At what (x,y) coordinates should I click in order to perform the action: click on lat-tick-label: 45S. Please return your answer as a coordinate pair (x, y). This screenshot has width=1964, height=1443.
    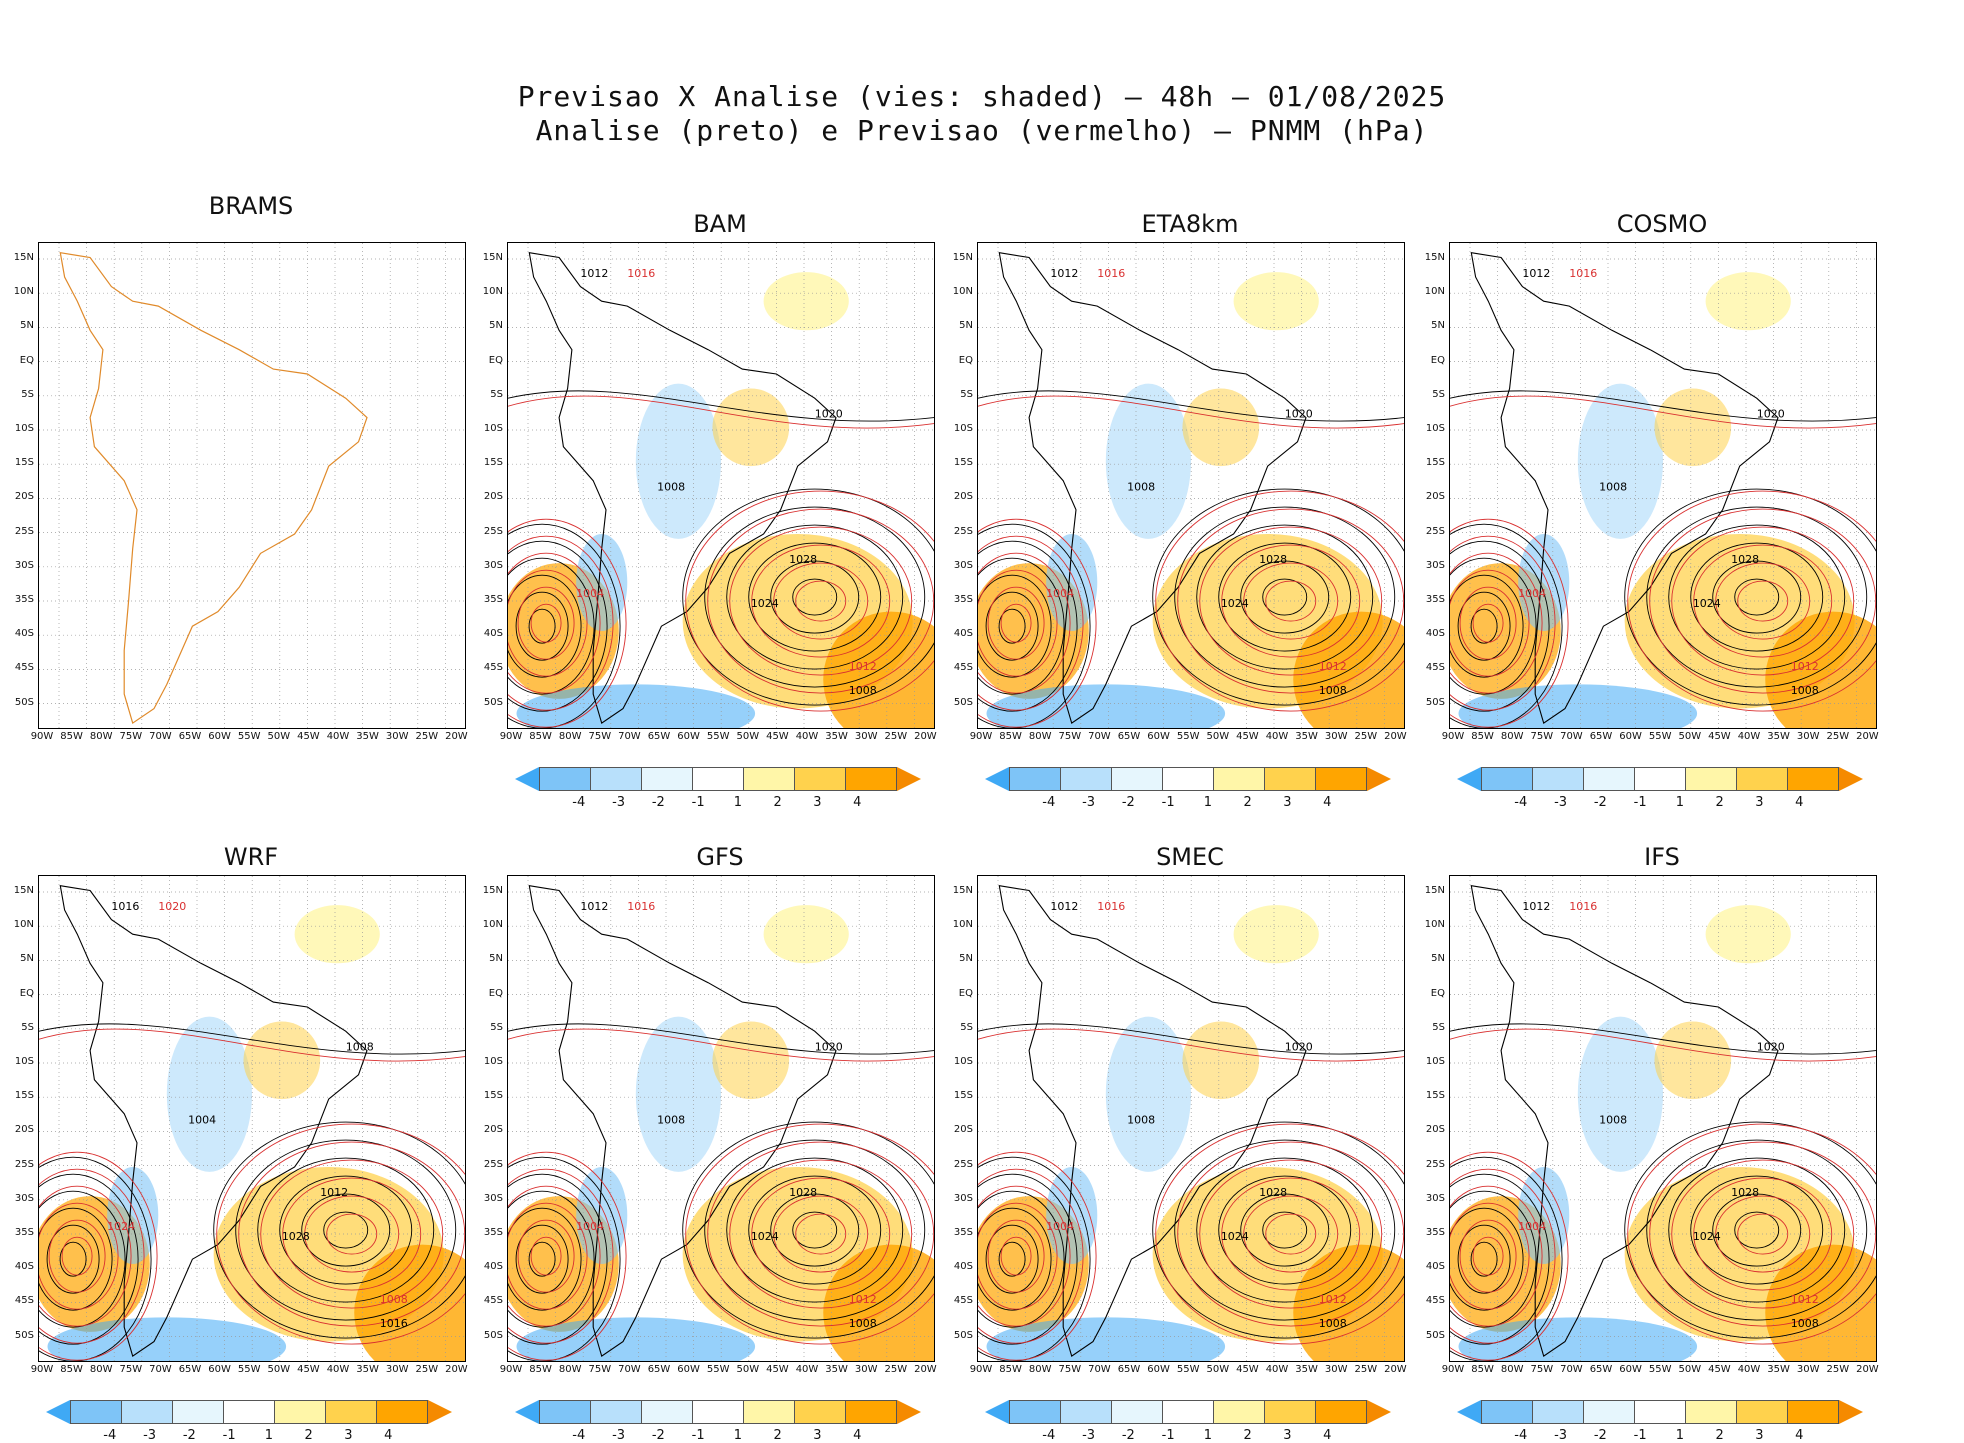
    Looking at the image, I should click on (24, 1301).